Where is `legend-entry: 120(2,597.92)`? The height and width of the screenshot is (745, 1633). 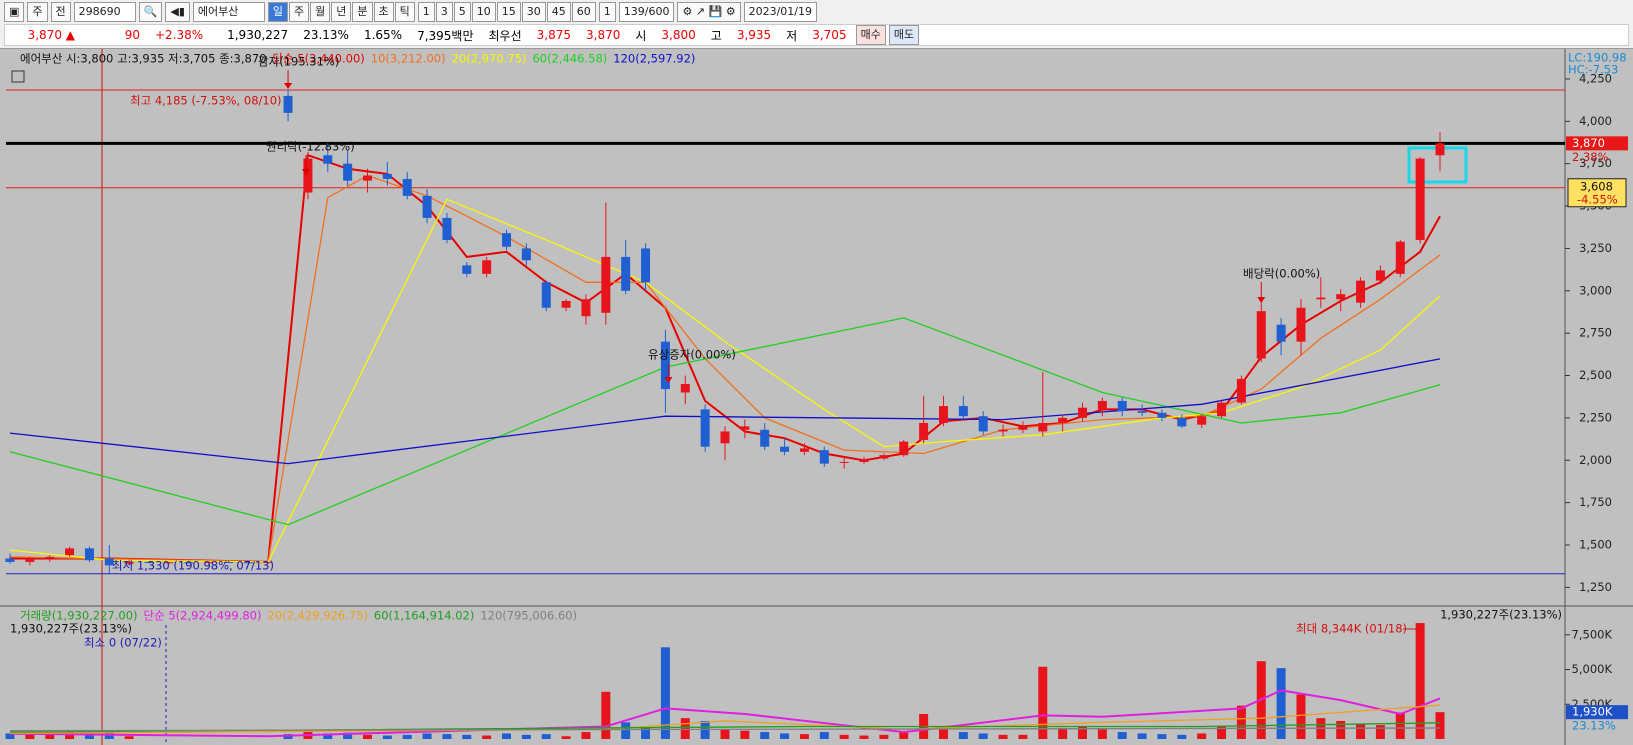
legend-entry: 120(2,597.92) is located at coordinates (654, 59).